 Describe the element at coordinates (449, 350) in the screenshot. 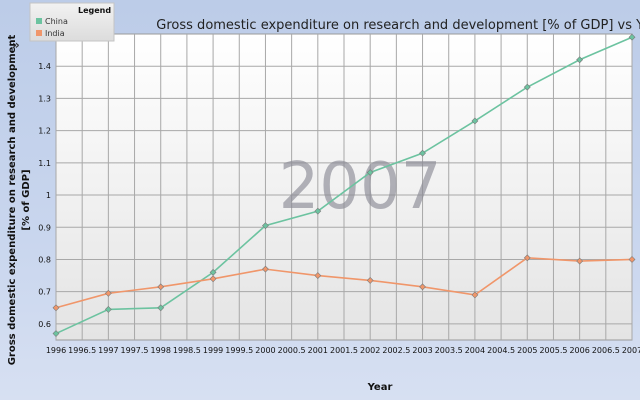

I see `x-tick-label: 2003.5` at that location.